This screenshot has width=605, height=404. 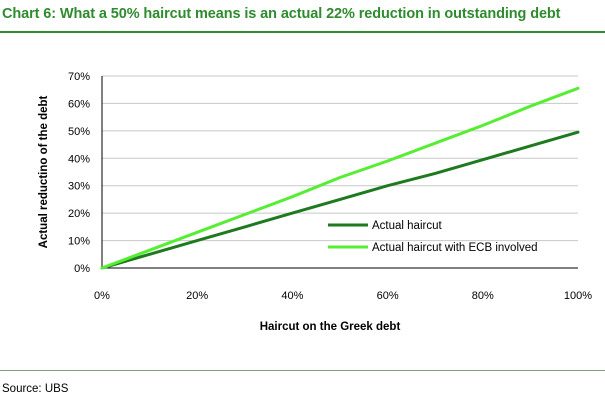 What do you see at coordinates (79, 187) in the screenshot?
I see `y-tick-label: 30%` at bounding box center [79, 187].